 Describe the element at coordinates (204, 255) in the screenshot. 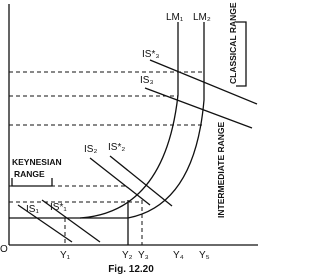

I see `label: Y₅` at that location.